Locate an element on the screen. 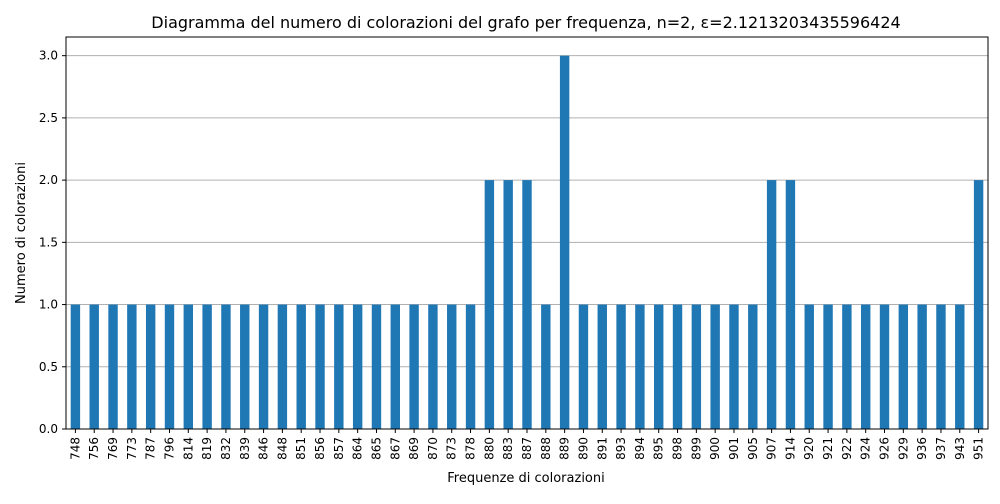 The width and height of the screenshot is (1000, 504). y-tick-label: 1.5 is located at coordinates (48, 242).